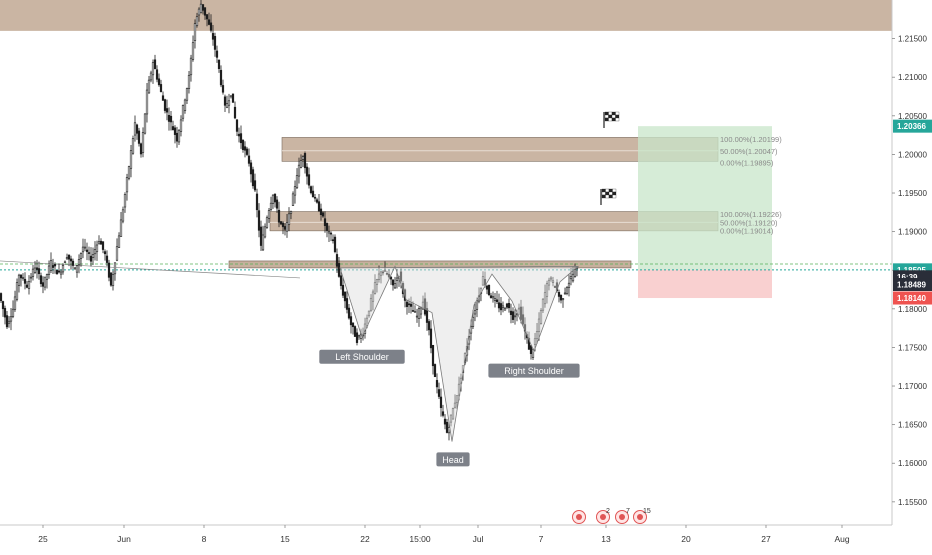 Image resolution: width=932 pixels, height=555 pixels. I want to click on label-head: Head, so click(453, 460).